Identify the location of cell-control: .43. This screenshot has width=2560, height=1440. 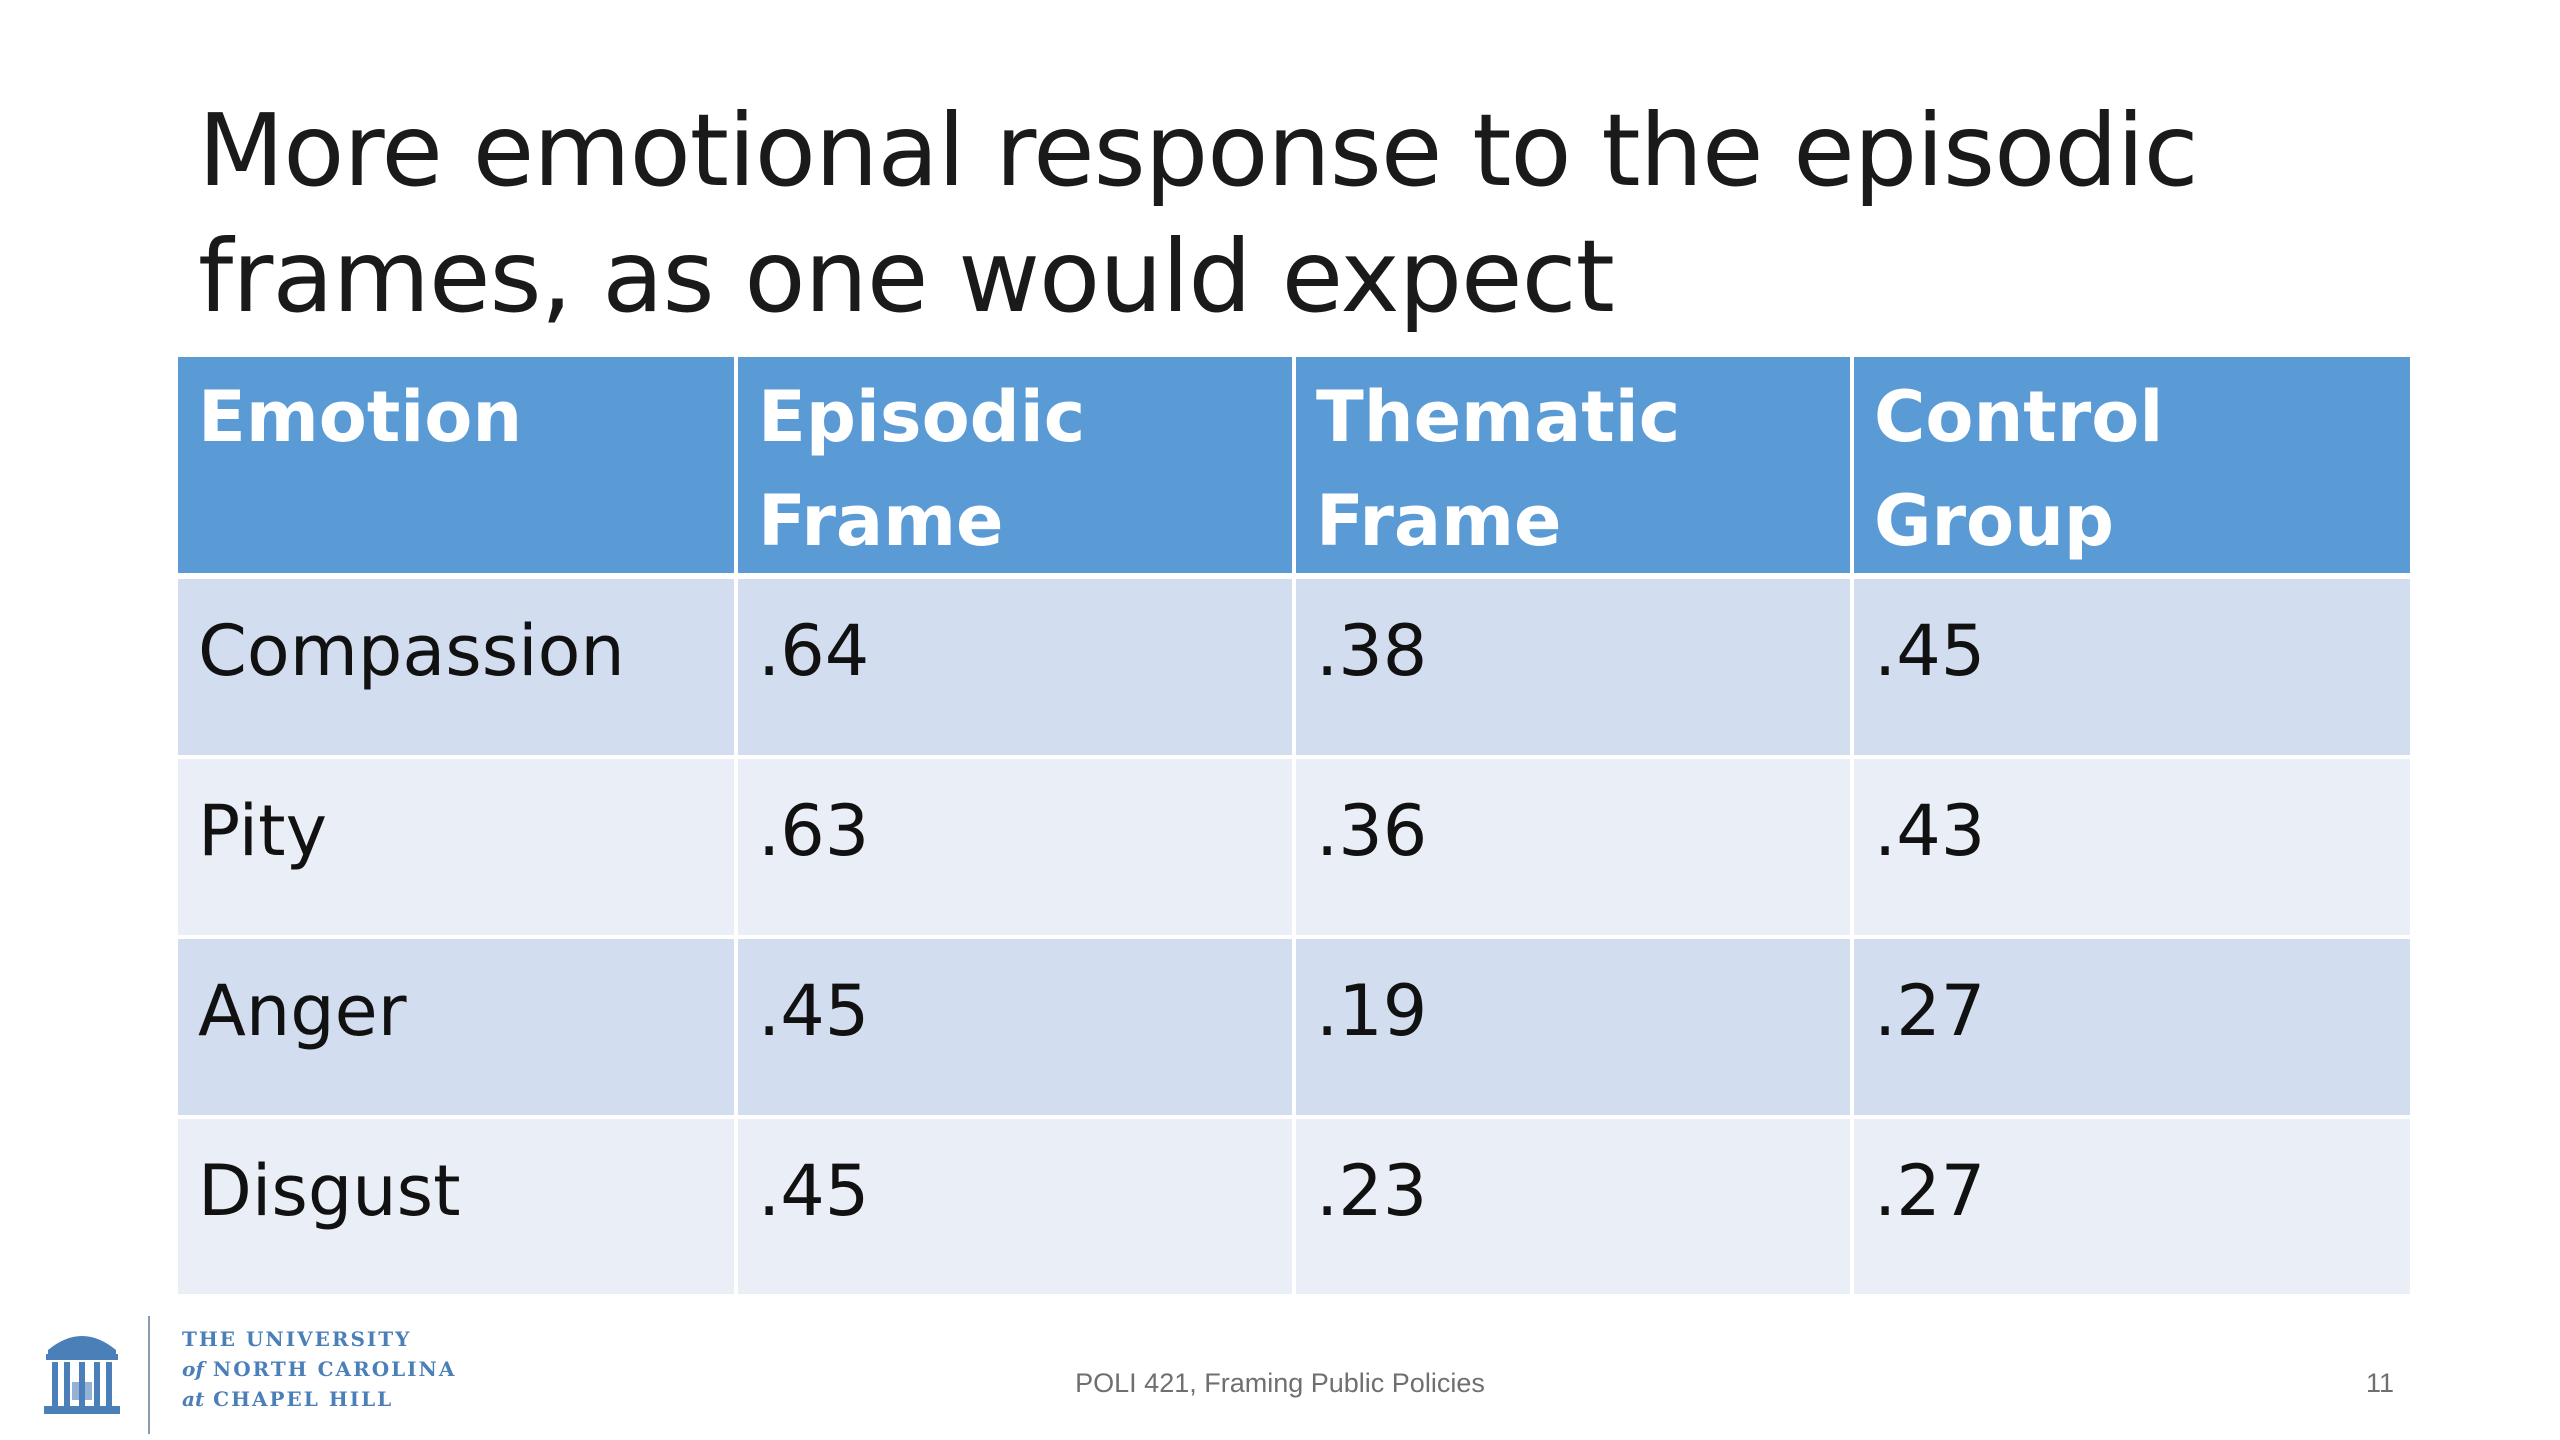
(2130, 846).